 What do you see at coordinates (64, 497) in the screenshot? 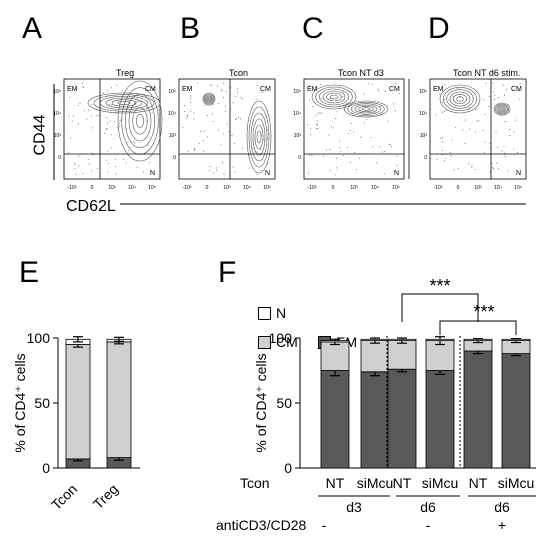
I see `x-category-label: Tcon` at bounding box center [64, 497].